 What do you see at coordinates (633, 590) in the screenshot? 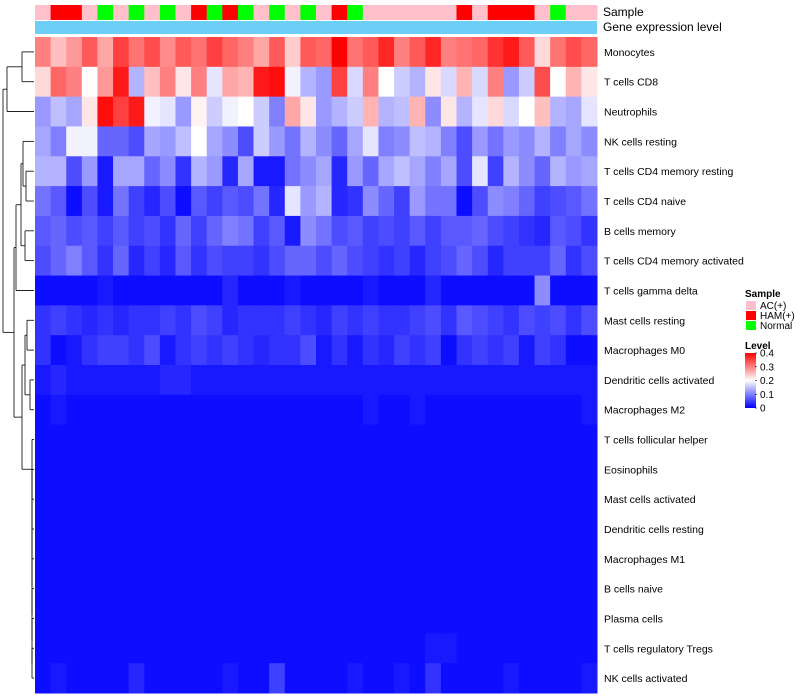
I see `row-label: B cells naive` at bounding box center [633, 590].